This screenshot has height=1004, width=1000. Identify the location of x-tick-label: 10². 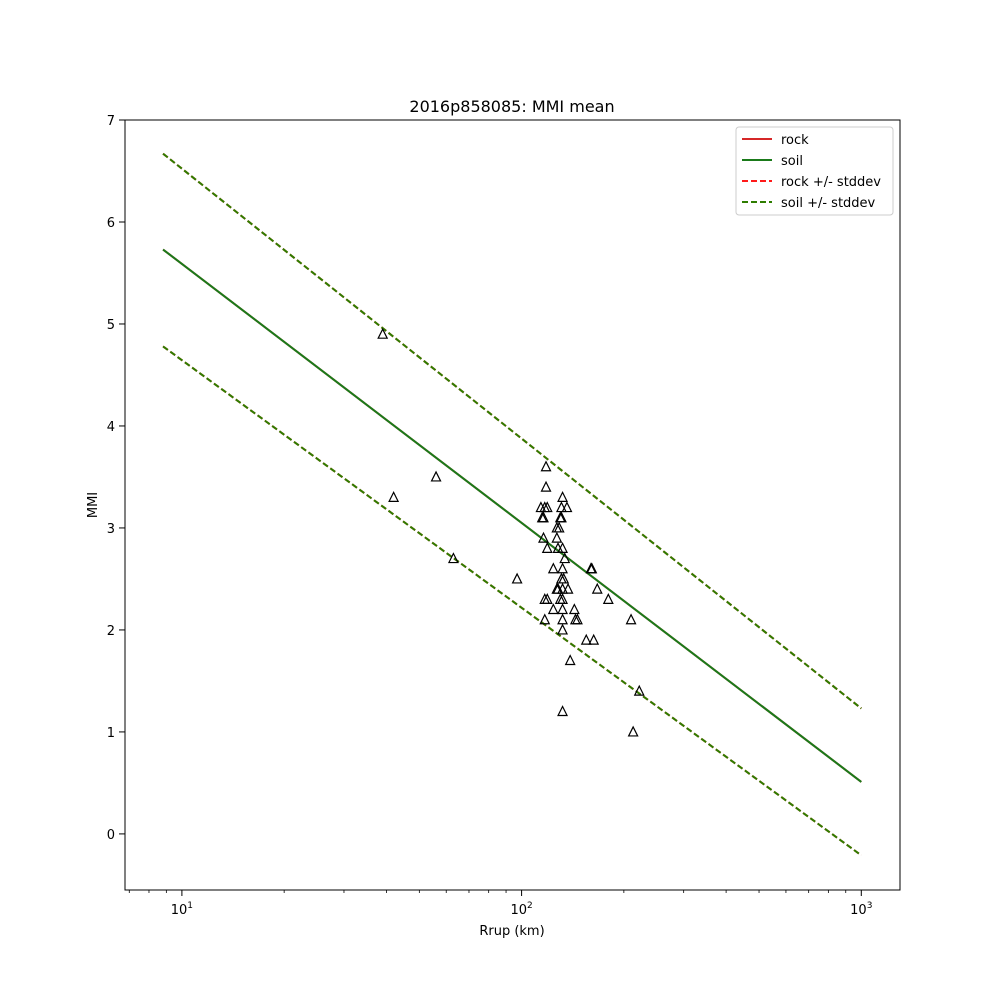
(521, 909).